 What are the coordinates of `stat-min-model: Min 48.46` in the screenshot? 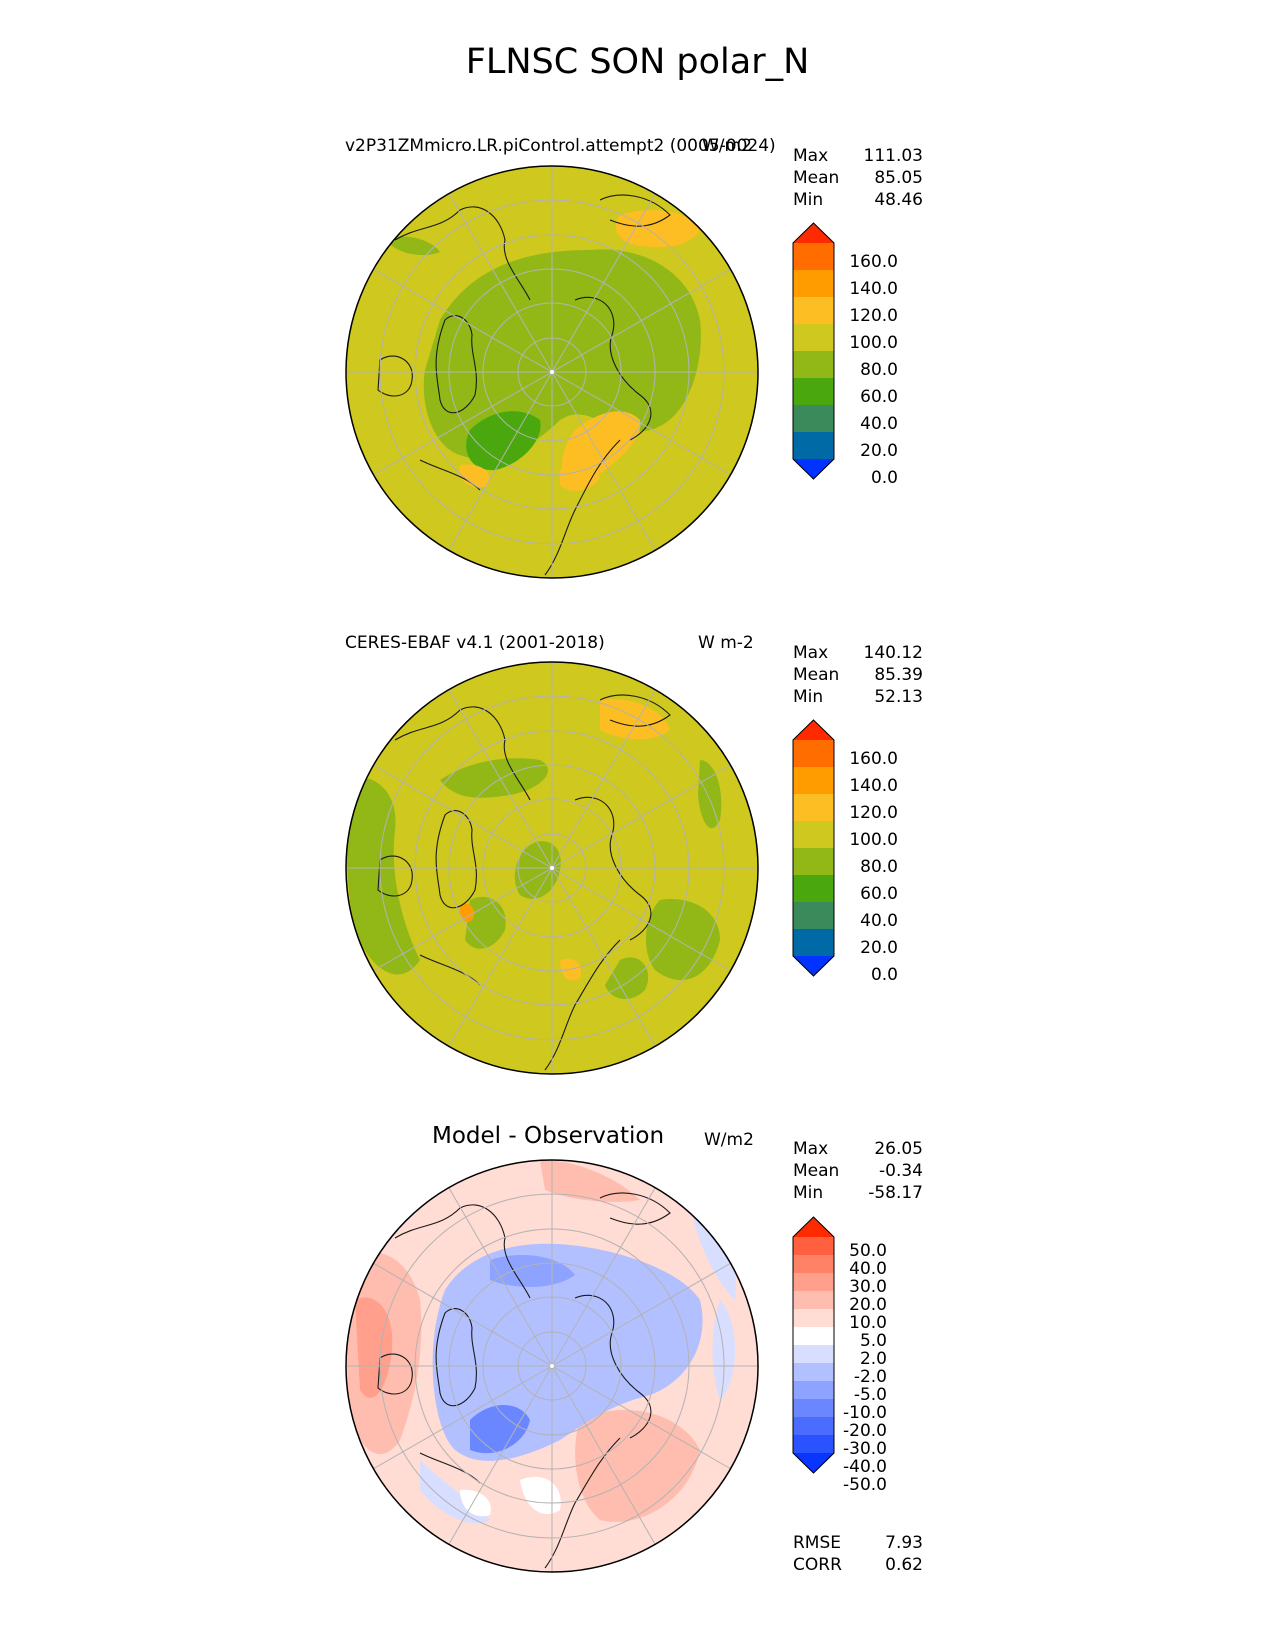 It's located at (858, 200).